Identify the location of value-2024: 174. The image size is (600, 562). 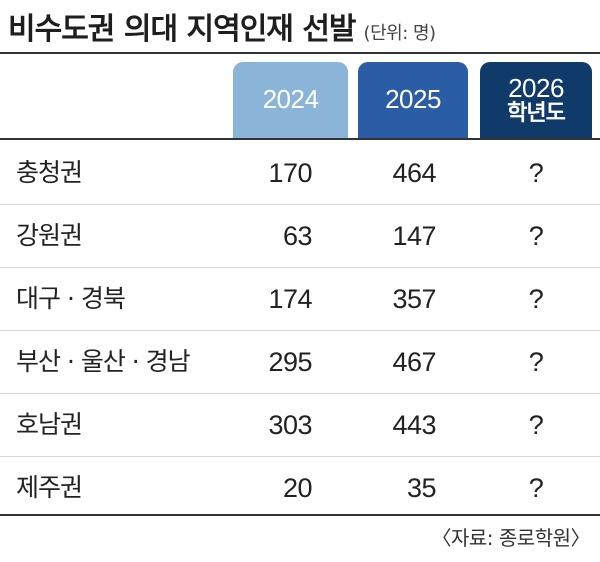
(290, 299).